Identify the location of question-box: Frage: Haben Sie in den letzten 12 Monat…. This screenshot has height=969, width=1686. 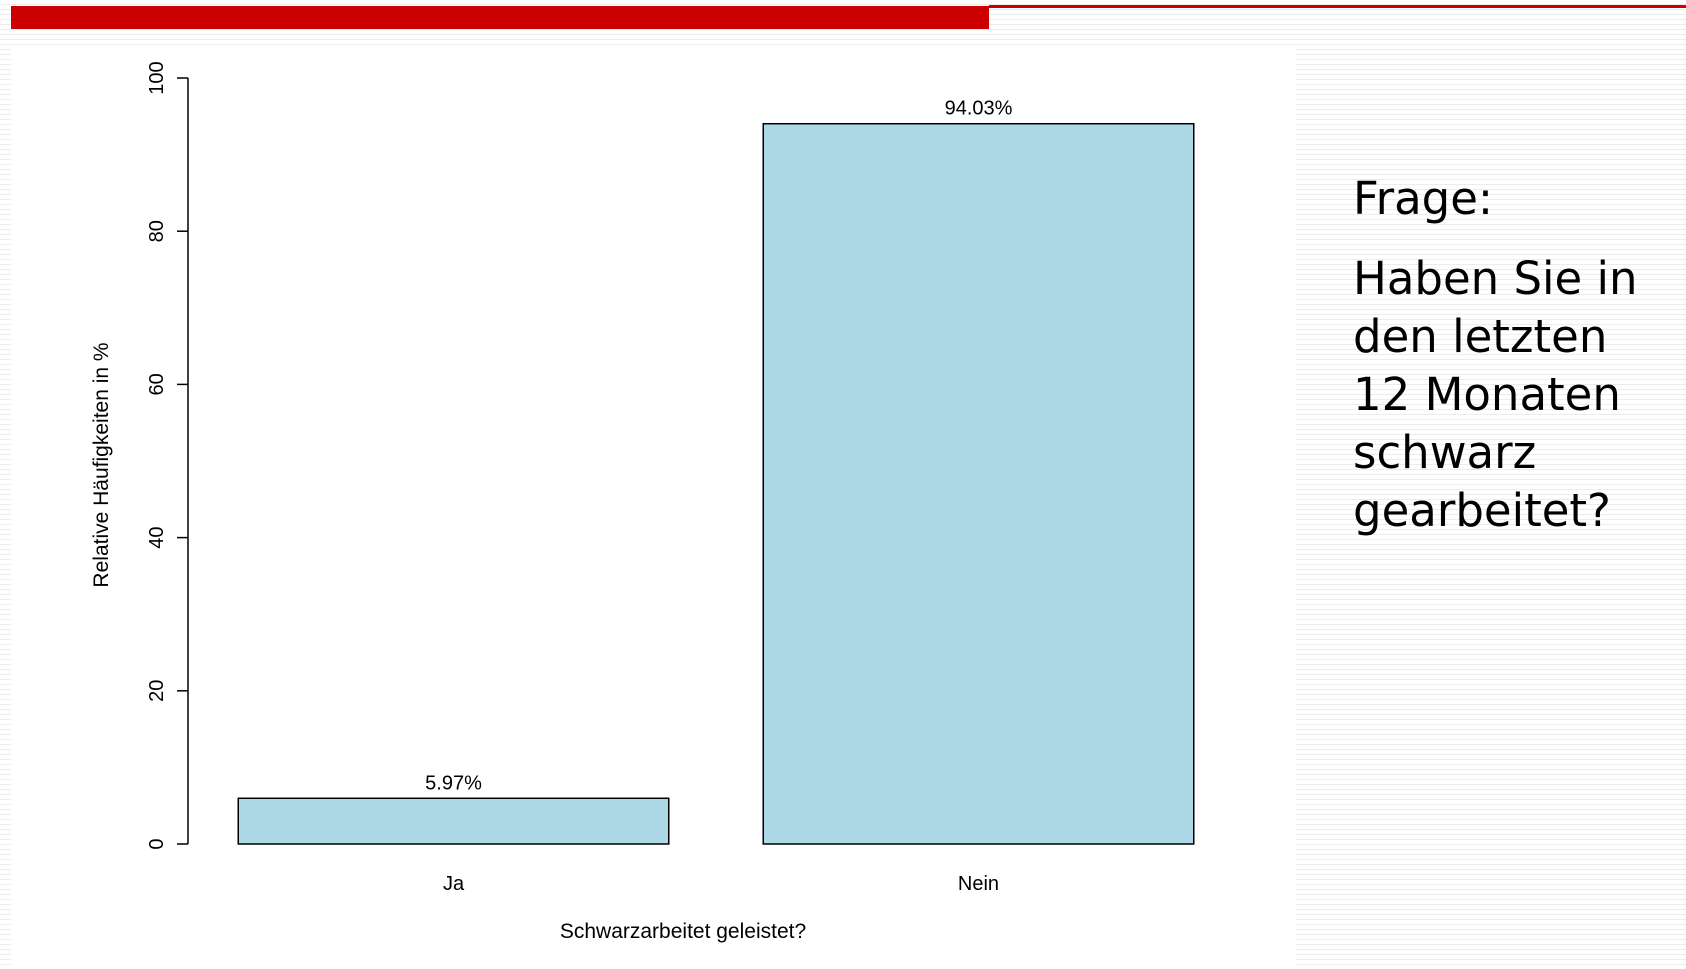
(1513, 355).